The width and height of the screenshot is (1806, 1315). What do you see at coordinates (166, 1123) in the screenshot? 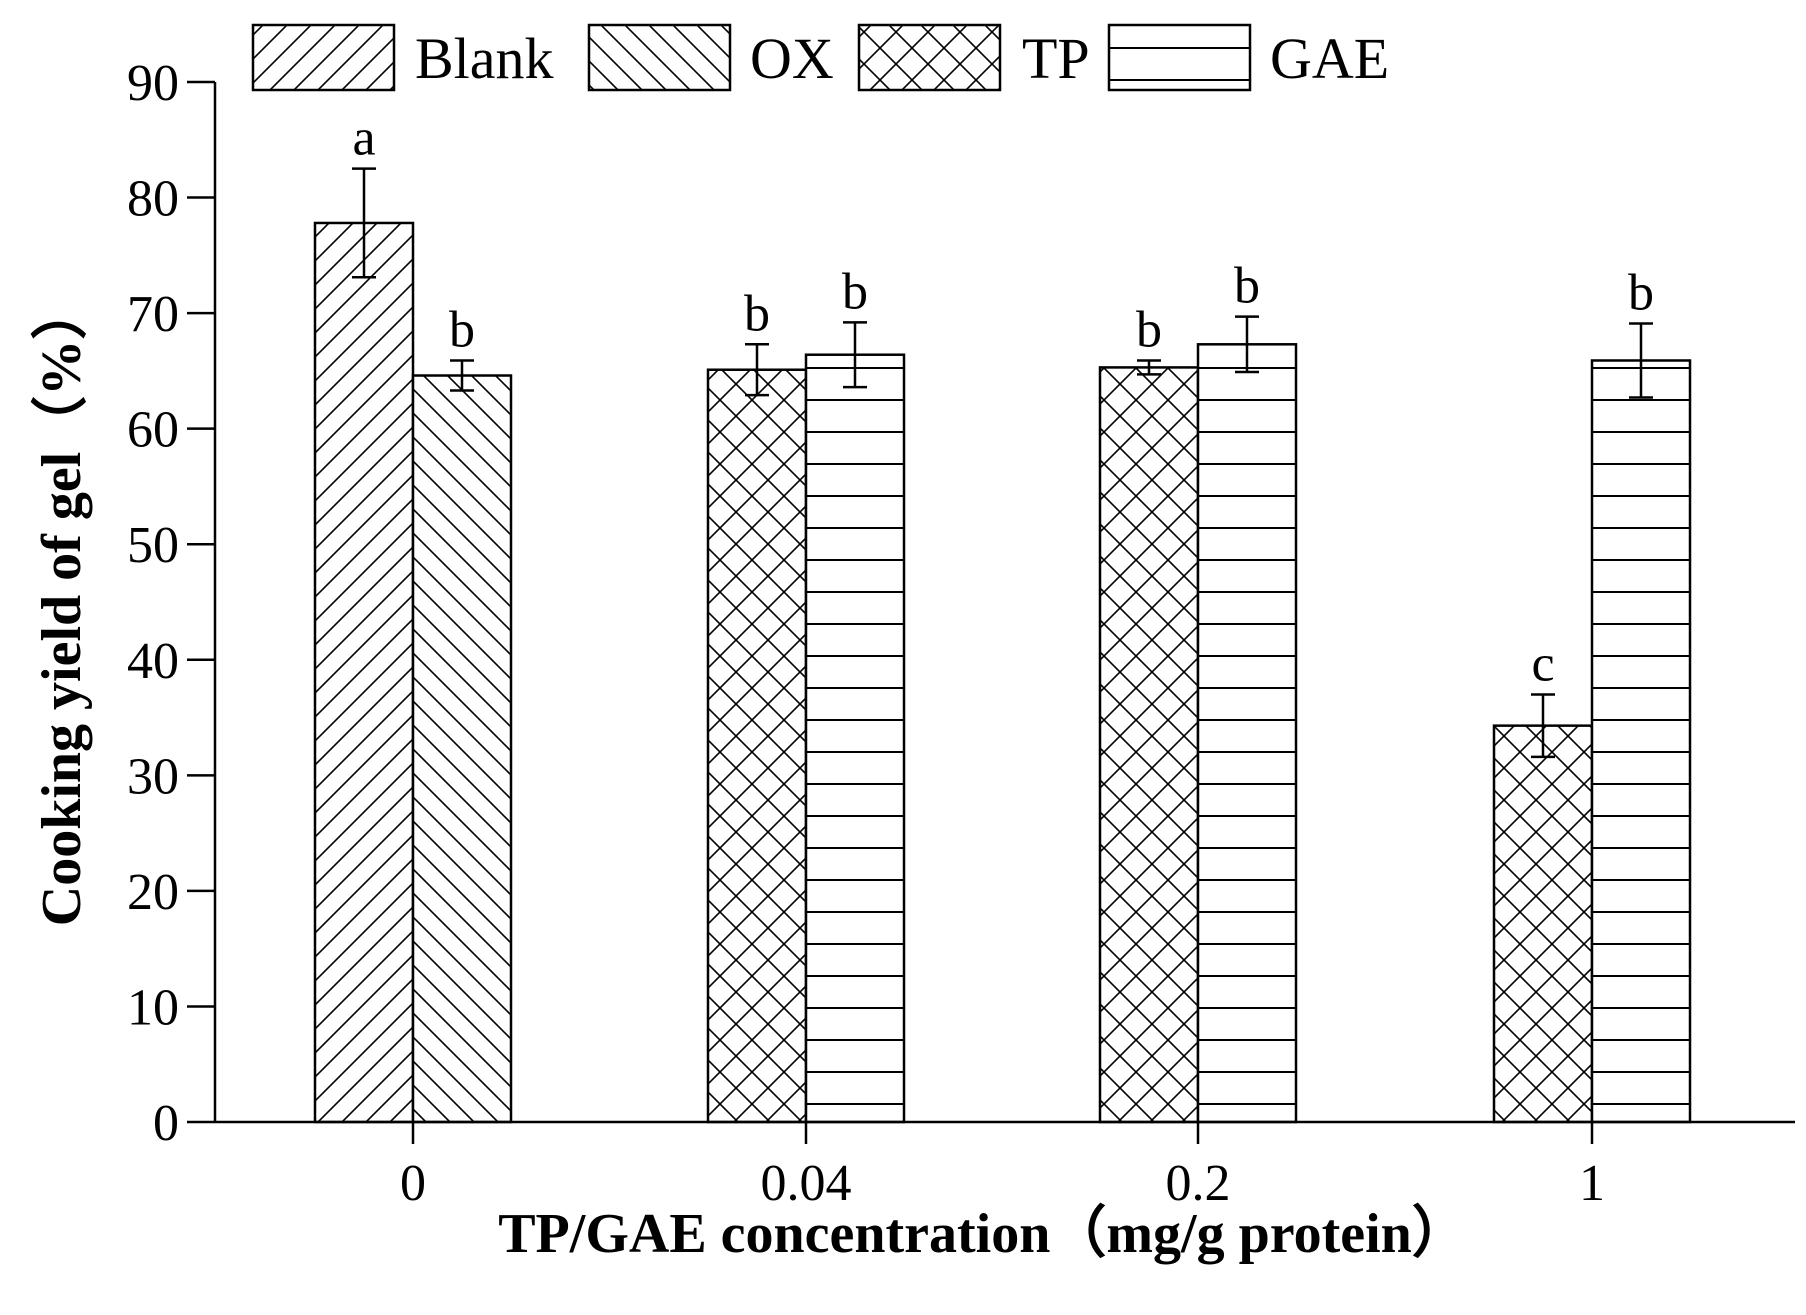
I see `y-tick-label: 0` at bounding box center [166, 1123].